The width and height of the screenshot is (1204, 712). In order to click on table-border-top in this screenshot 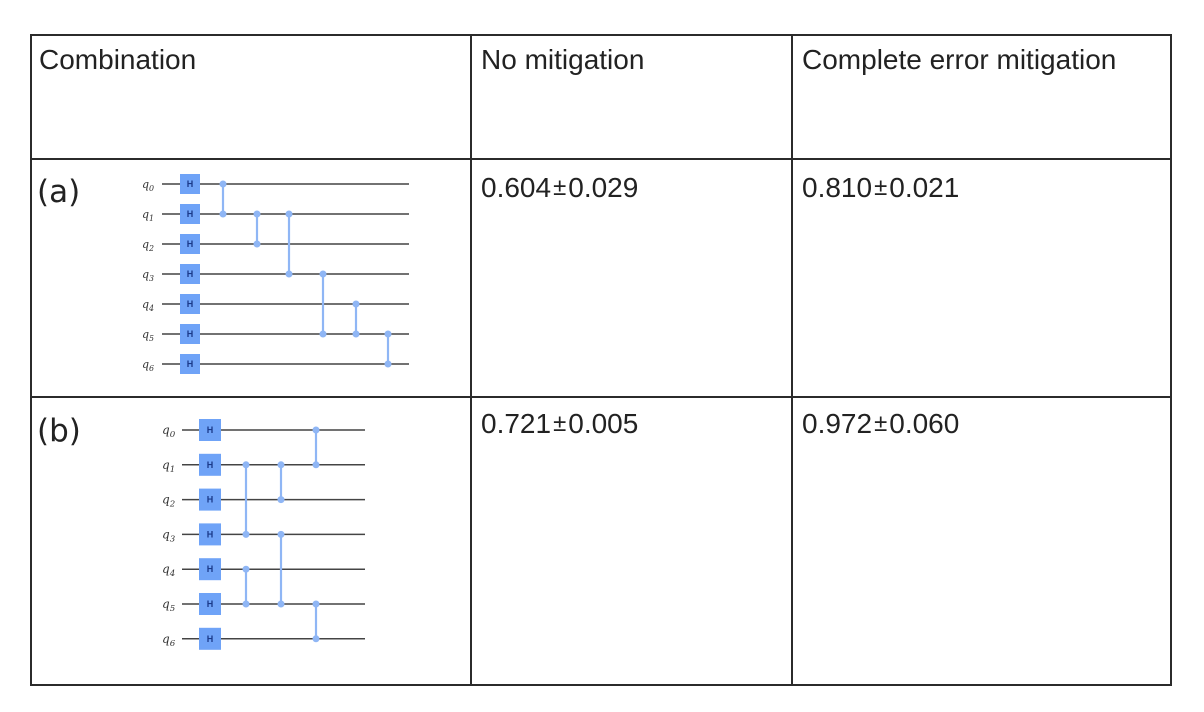, I will do `click(601, 35)`.